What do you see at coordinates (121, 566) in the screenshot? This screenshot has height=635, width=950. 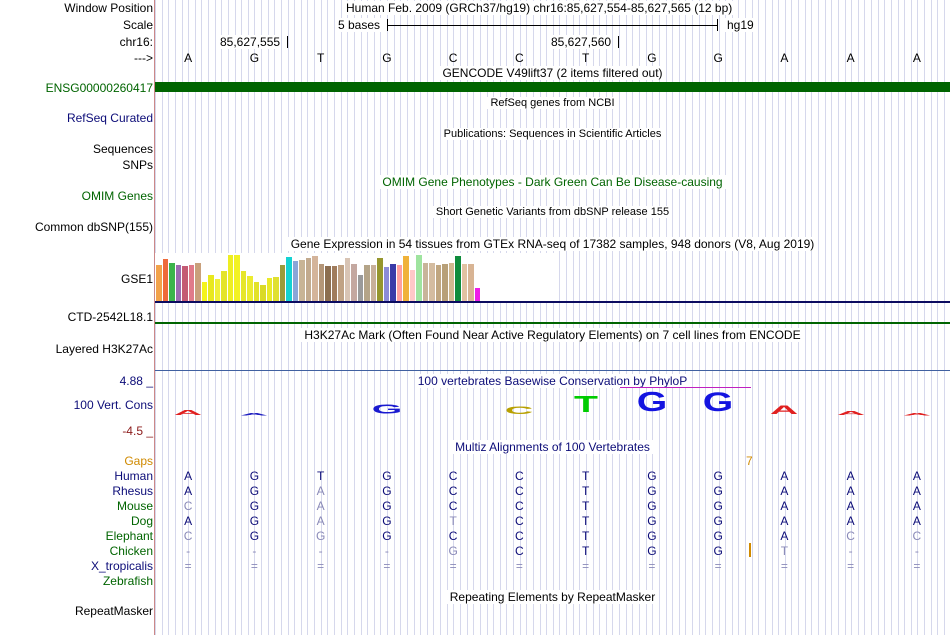 I see `species-label-x_tropicalis: X_tropicalis` at bounding box center [121, 566].